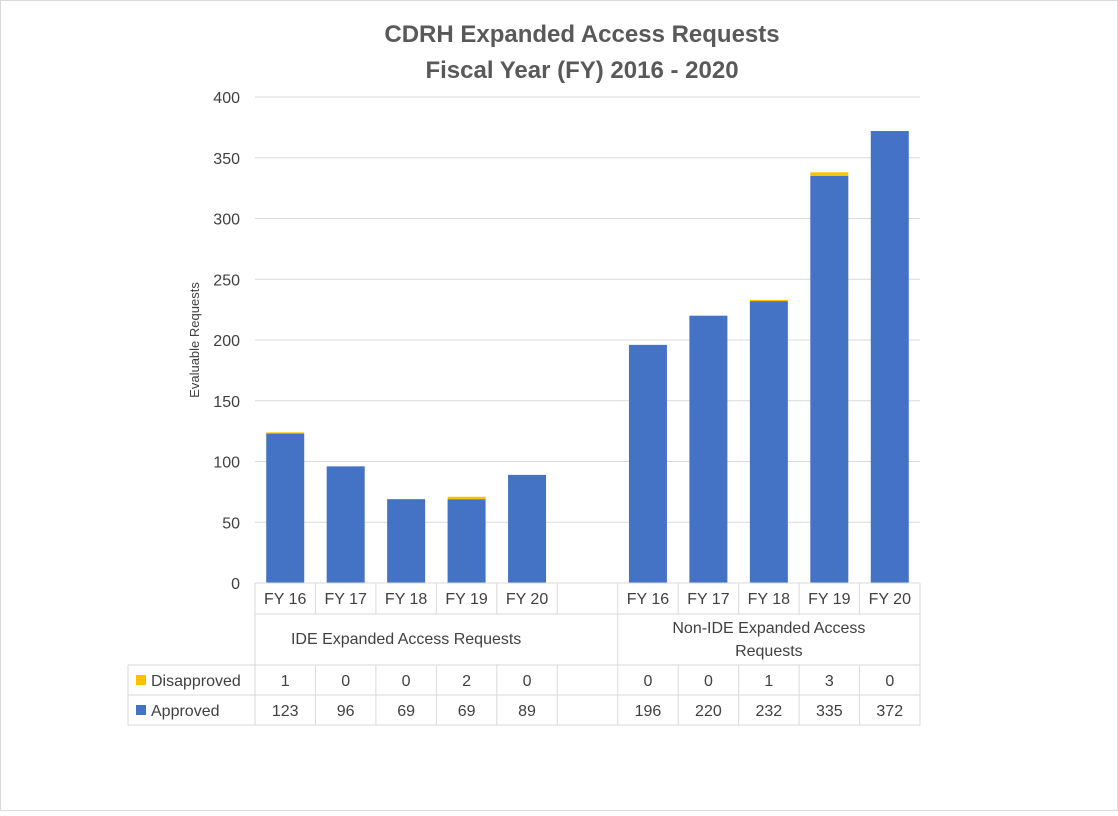 Image resolution: width=1118 pixels, height=816 pixels. What do you see at coordinates (829, 711) in the screenshot?
I see `table-value: 335` at bounding box center [829, 711].